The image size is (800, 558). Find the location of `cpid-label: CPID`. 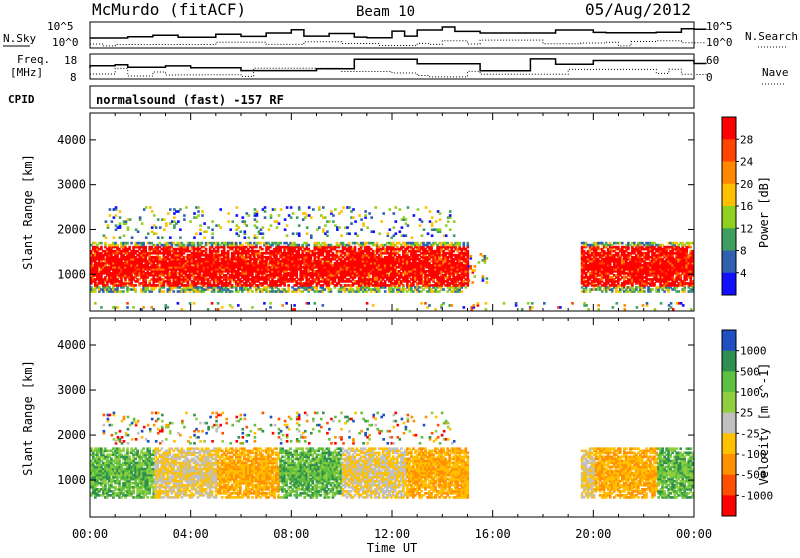

cpid-label: CPID is located at coordinates (21, 99).